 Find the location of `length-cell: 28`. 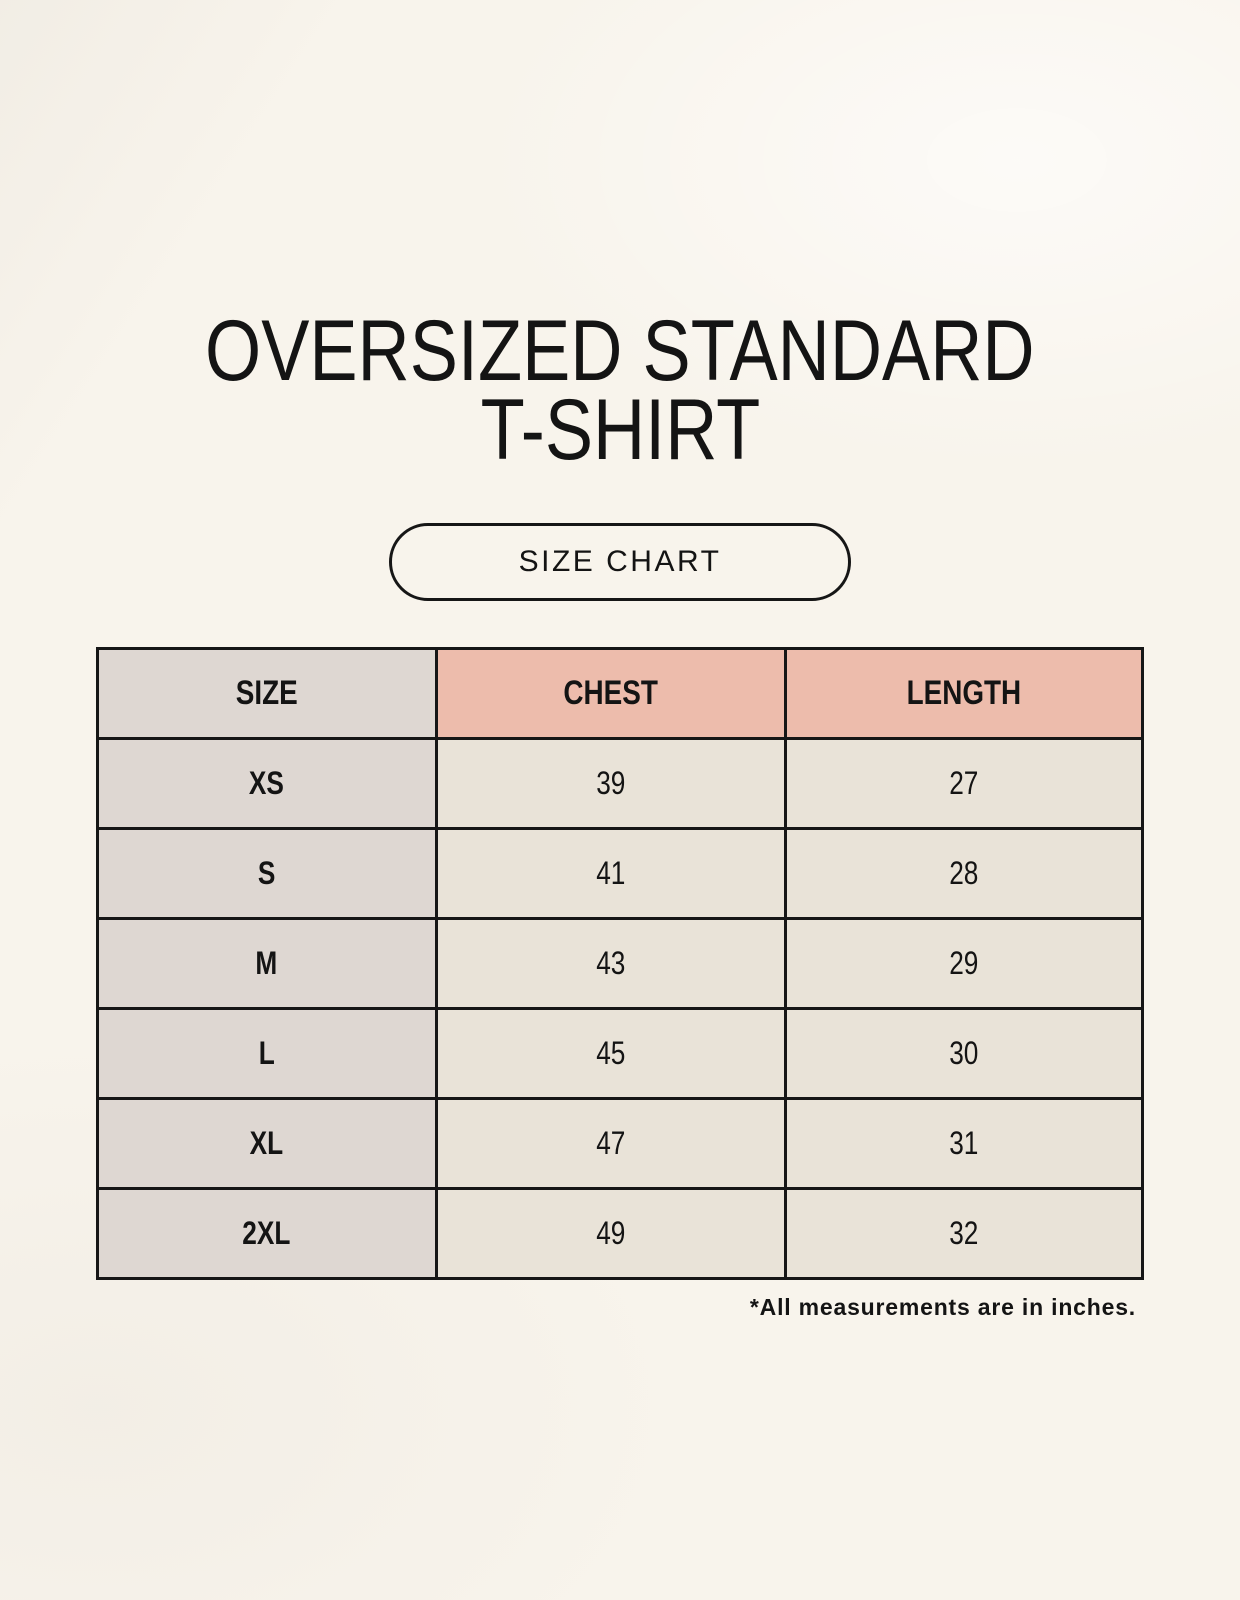

length-cell: 28 is located at coordinates (964, 873).